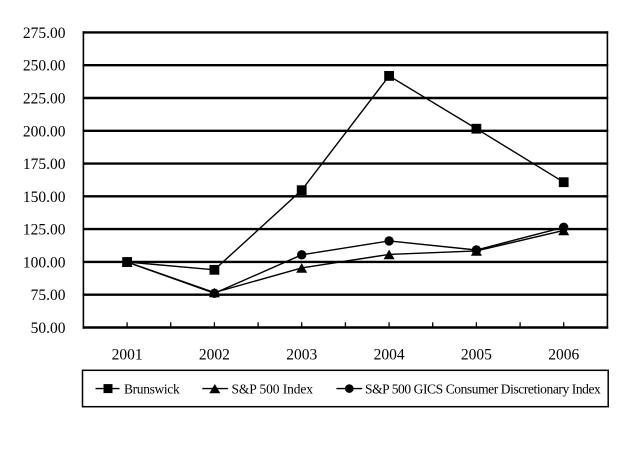 The height and width of the screenshot is (464, 628). Describe the element at coordinates (273, 388) in the screenshot. I see `svg-text: S&P 500 Index` at that location.